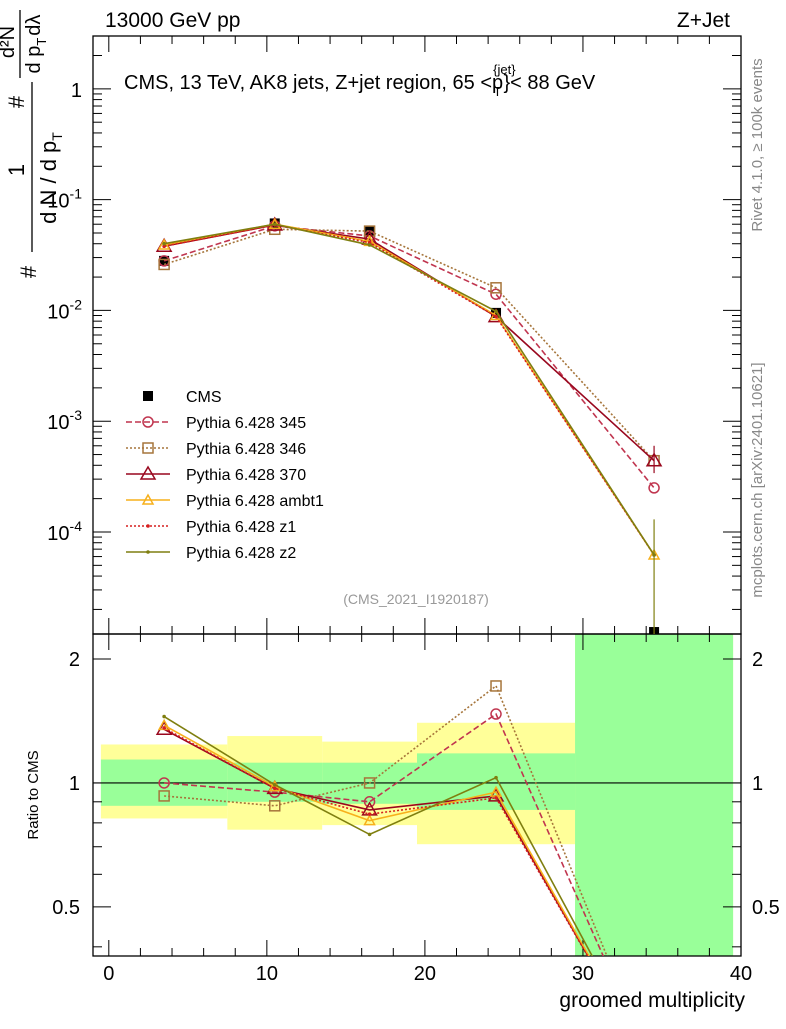 This screenshot has height=1029, width=786. I want to click on mcplots-label: mcplots.cern.ch [arXiv:2401.10621], so click(757, 479).